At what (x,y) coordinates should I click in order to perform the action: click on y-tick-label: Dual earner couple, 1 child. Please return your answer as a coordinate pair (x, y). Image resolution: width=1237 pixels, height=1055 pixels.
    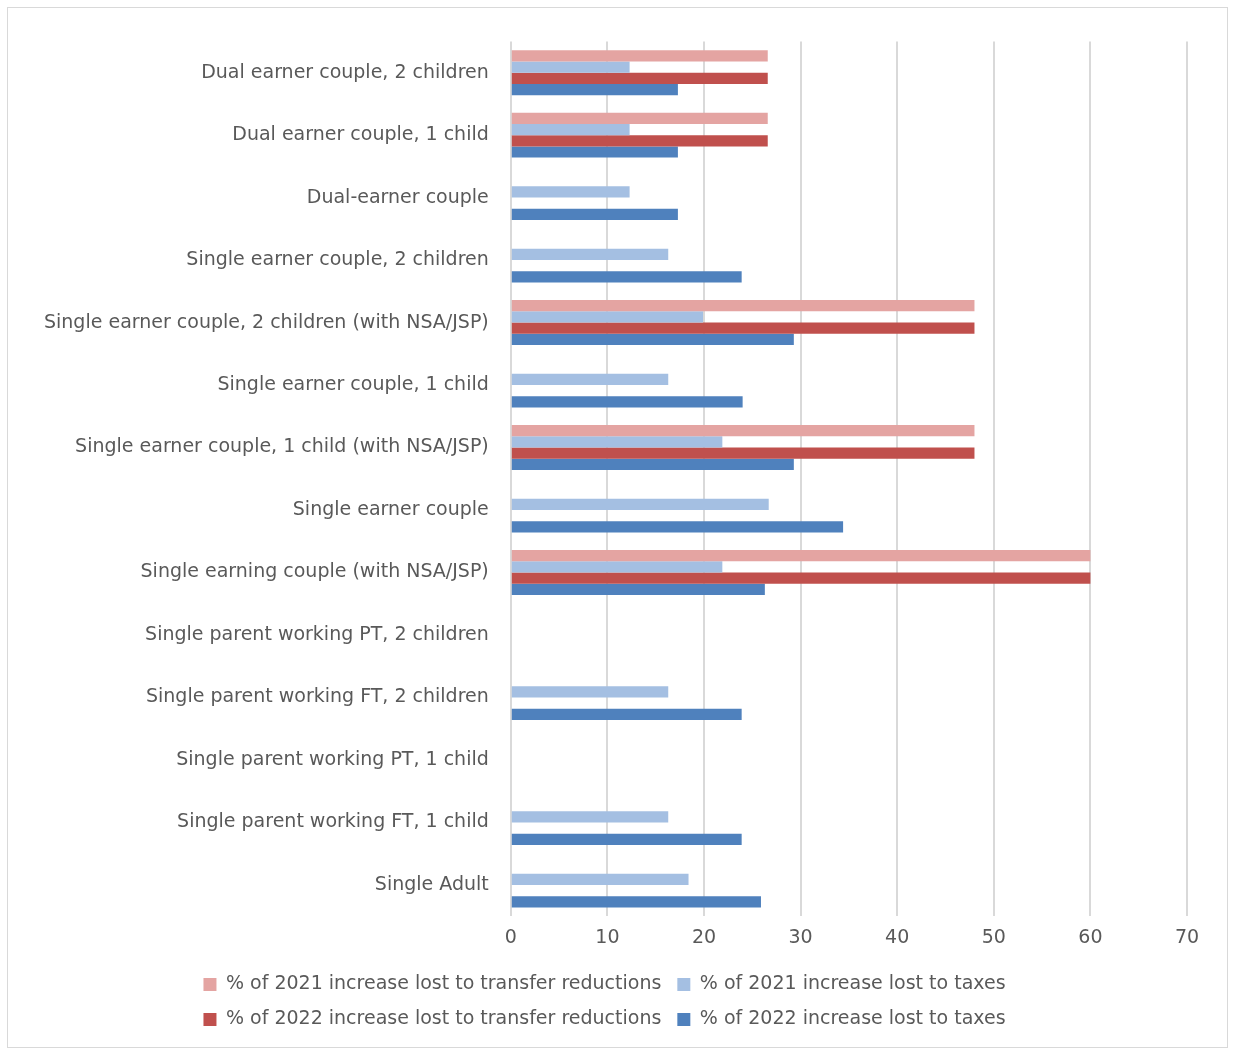
    Looking at the image, I should click on (360, 133).